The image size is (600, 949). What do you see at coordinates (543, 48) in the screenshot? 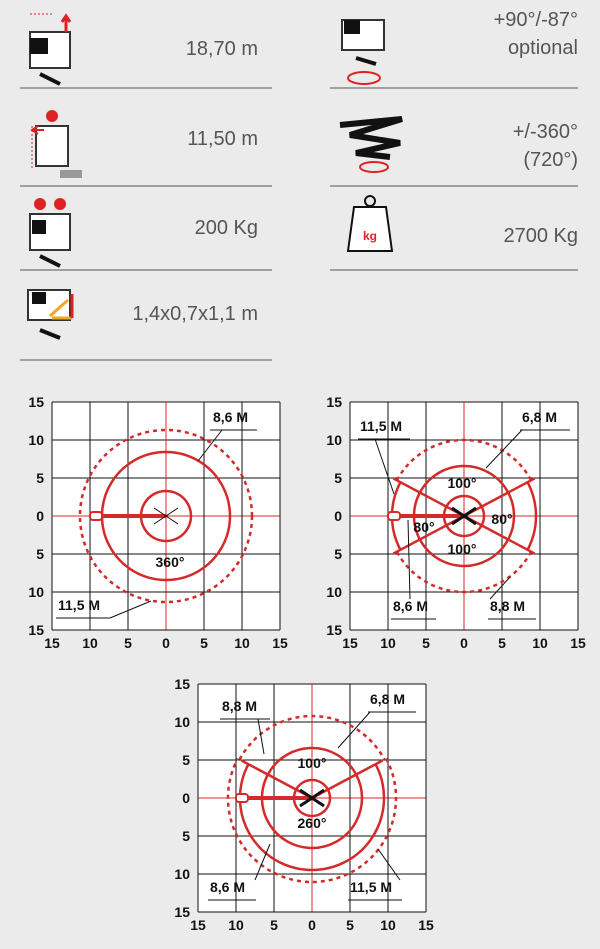
I see `spec-value: optional` at bounding box center [543, 48].